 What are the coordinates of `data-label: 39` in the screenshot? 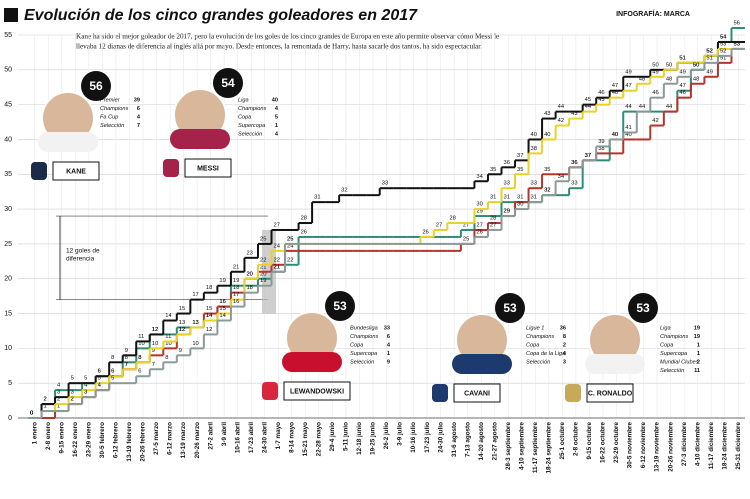 It's located at (601, 142).